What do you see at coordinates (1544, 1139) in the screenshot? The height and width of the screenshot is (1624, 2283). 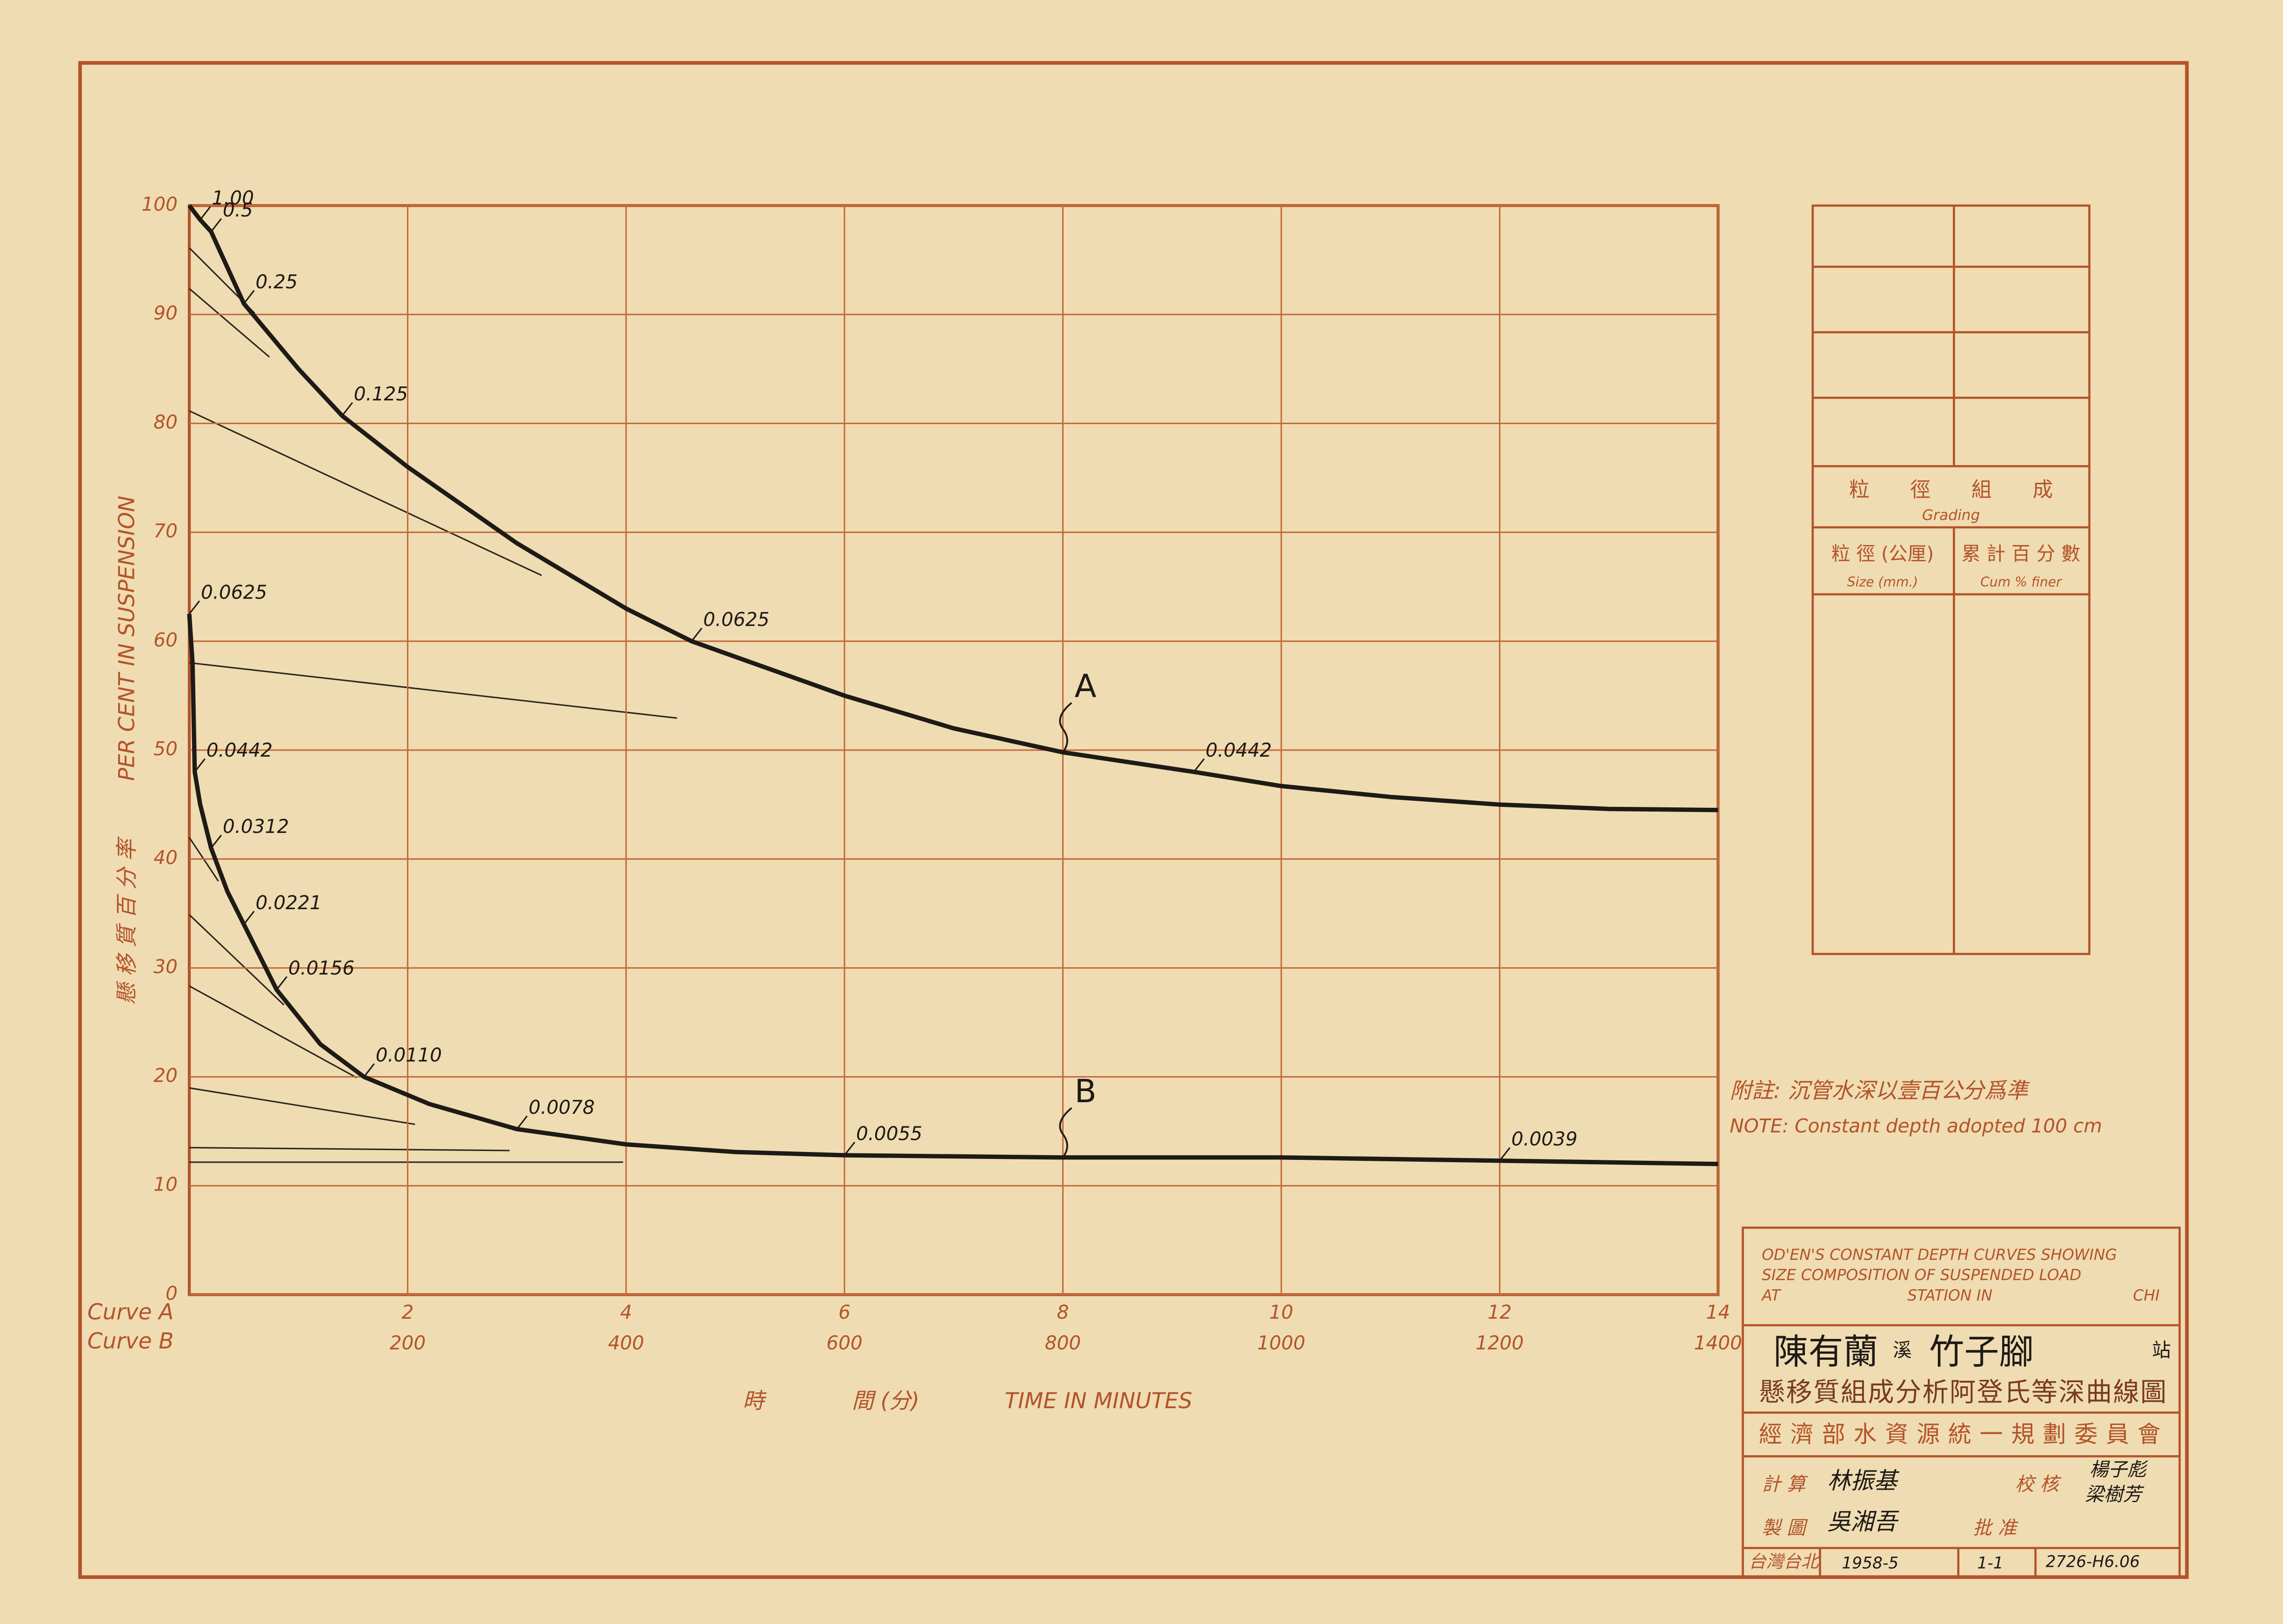 I see `point-label: 0.0039` at bounding box center [1544, 1139].